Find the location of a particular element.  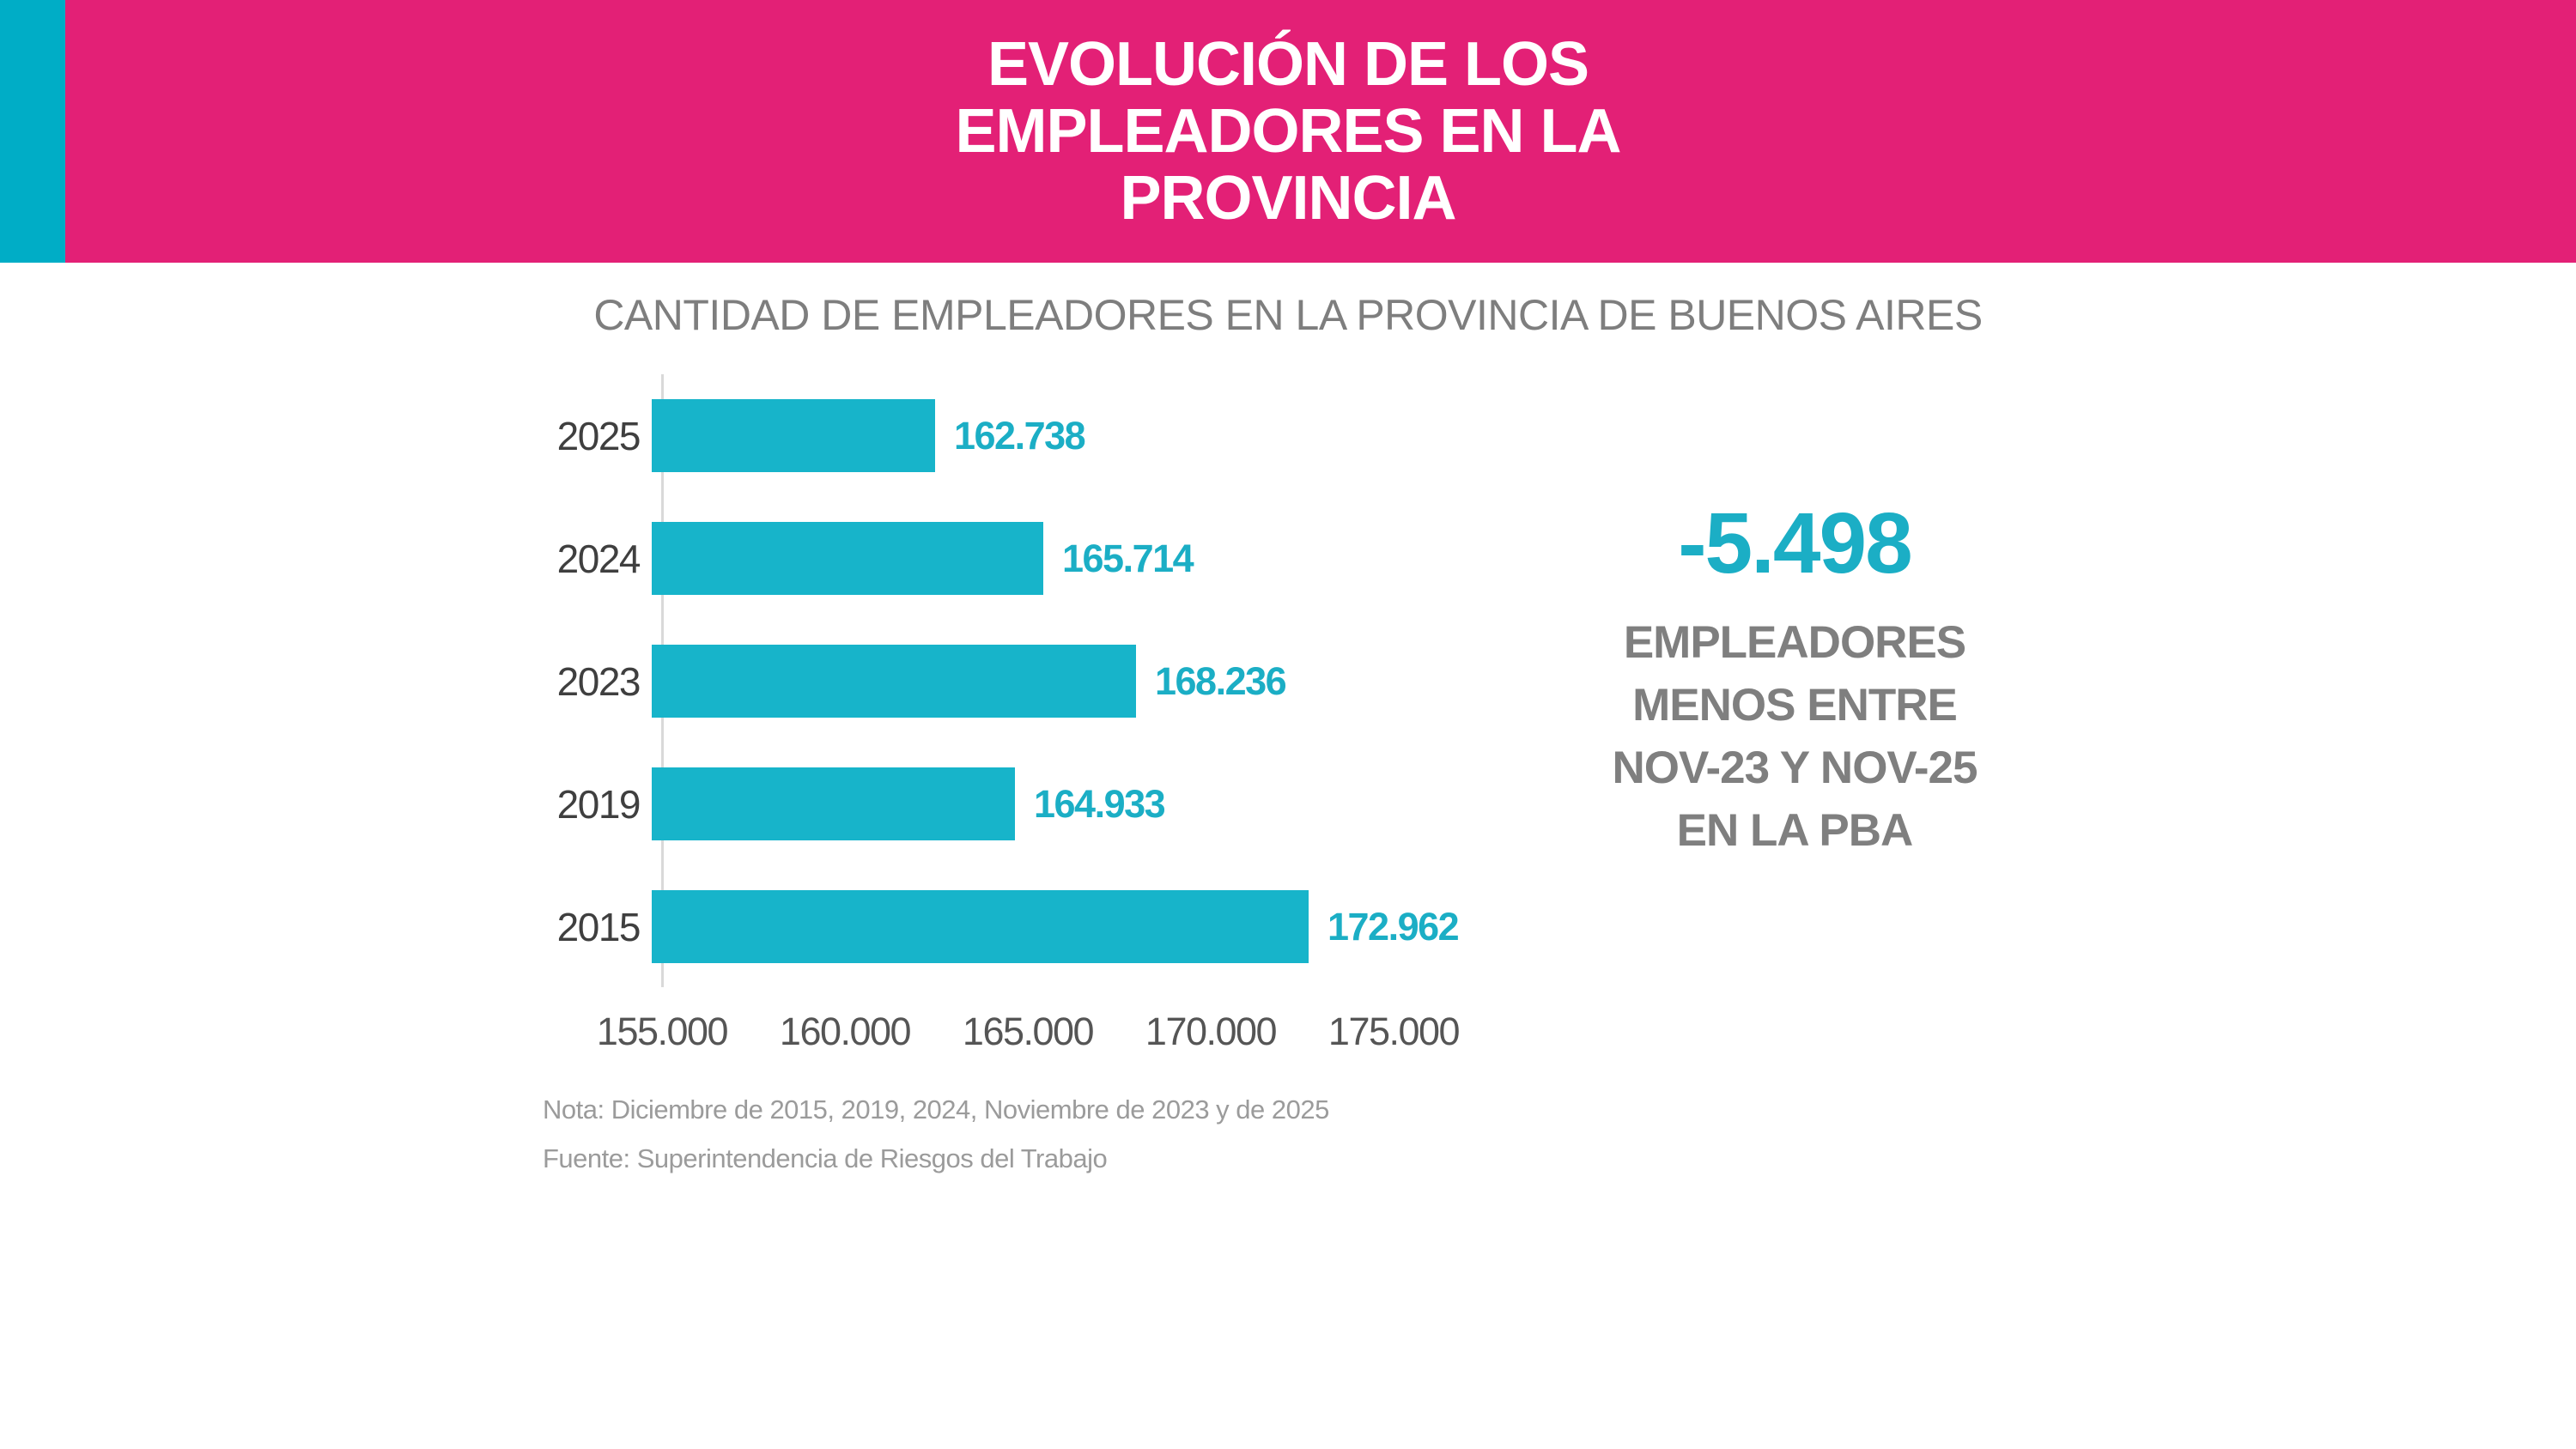

x-axis-tick-label: 170.000 is located at coordinates (1211, 1031).